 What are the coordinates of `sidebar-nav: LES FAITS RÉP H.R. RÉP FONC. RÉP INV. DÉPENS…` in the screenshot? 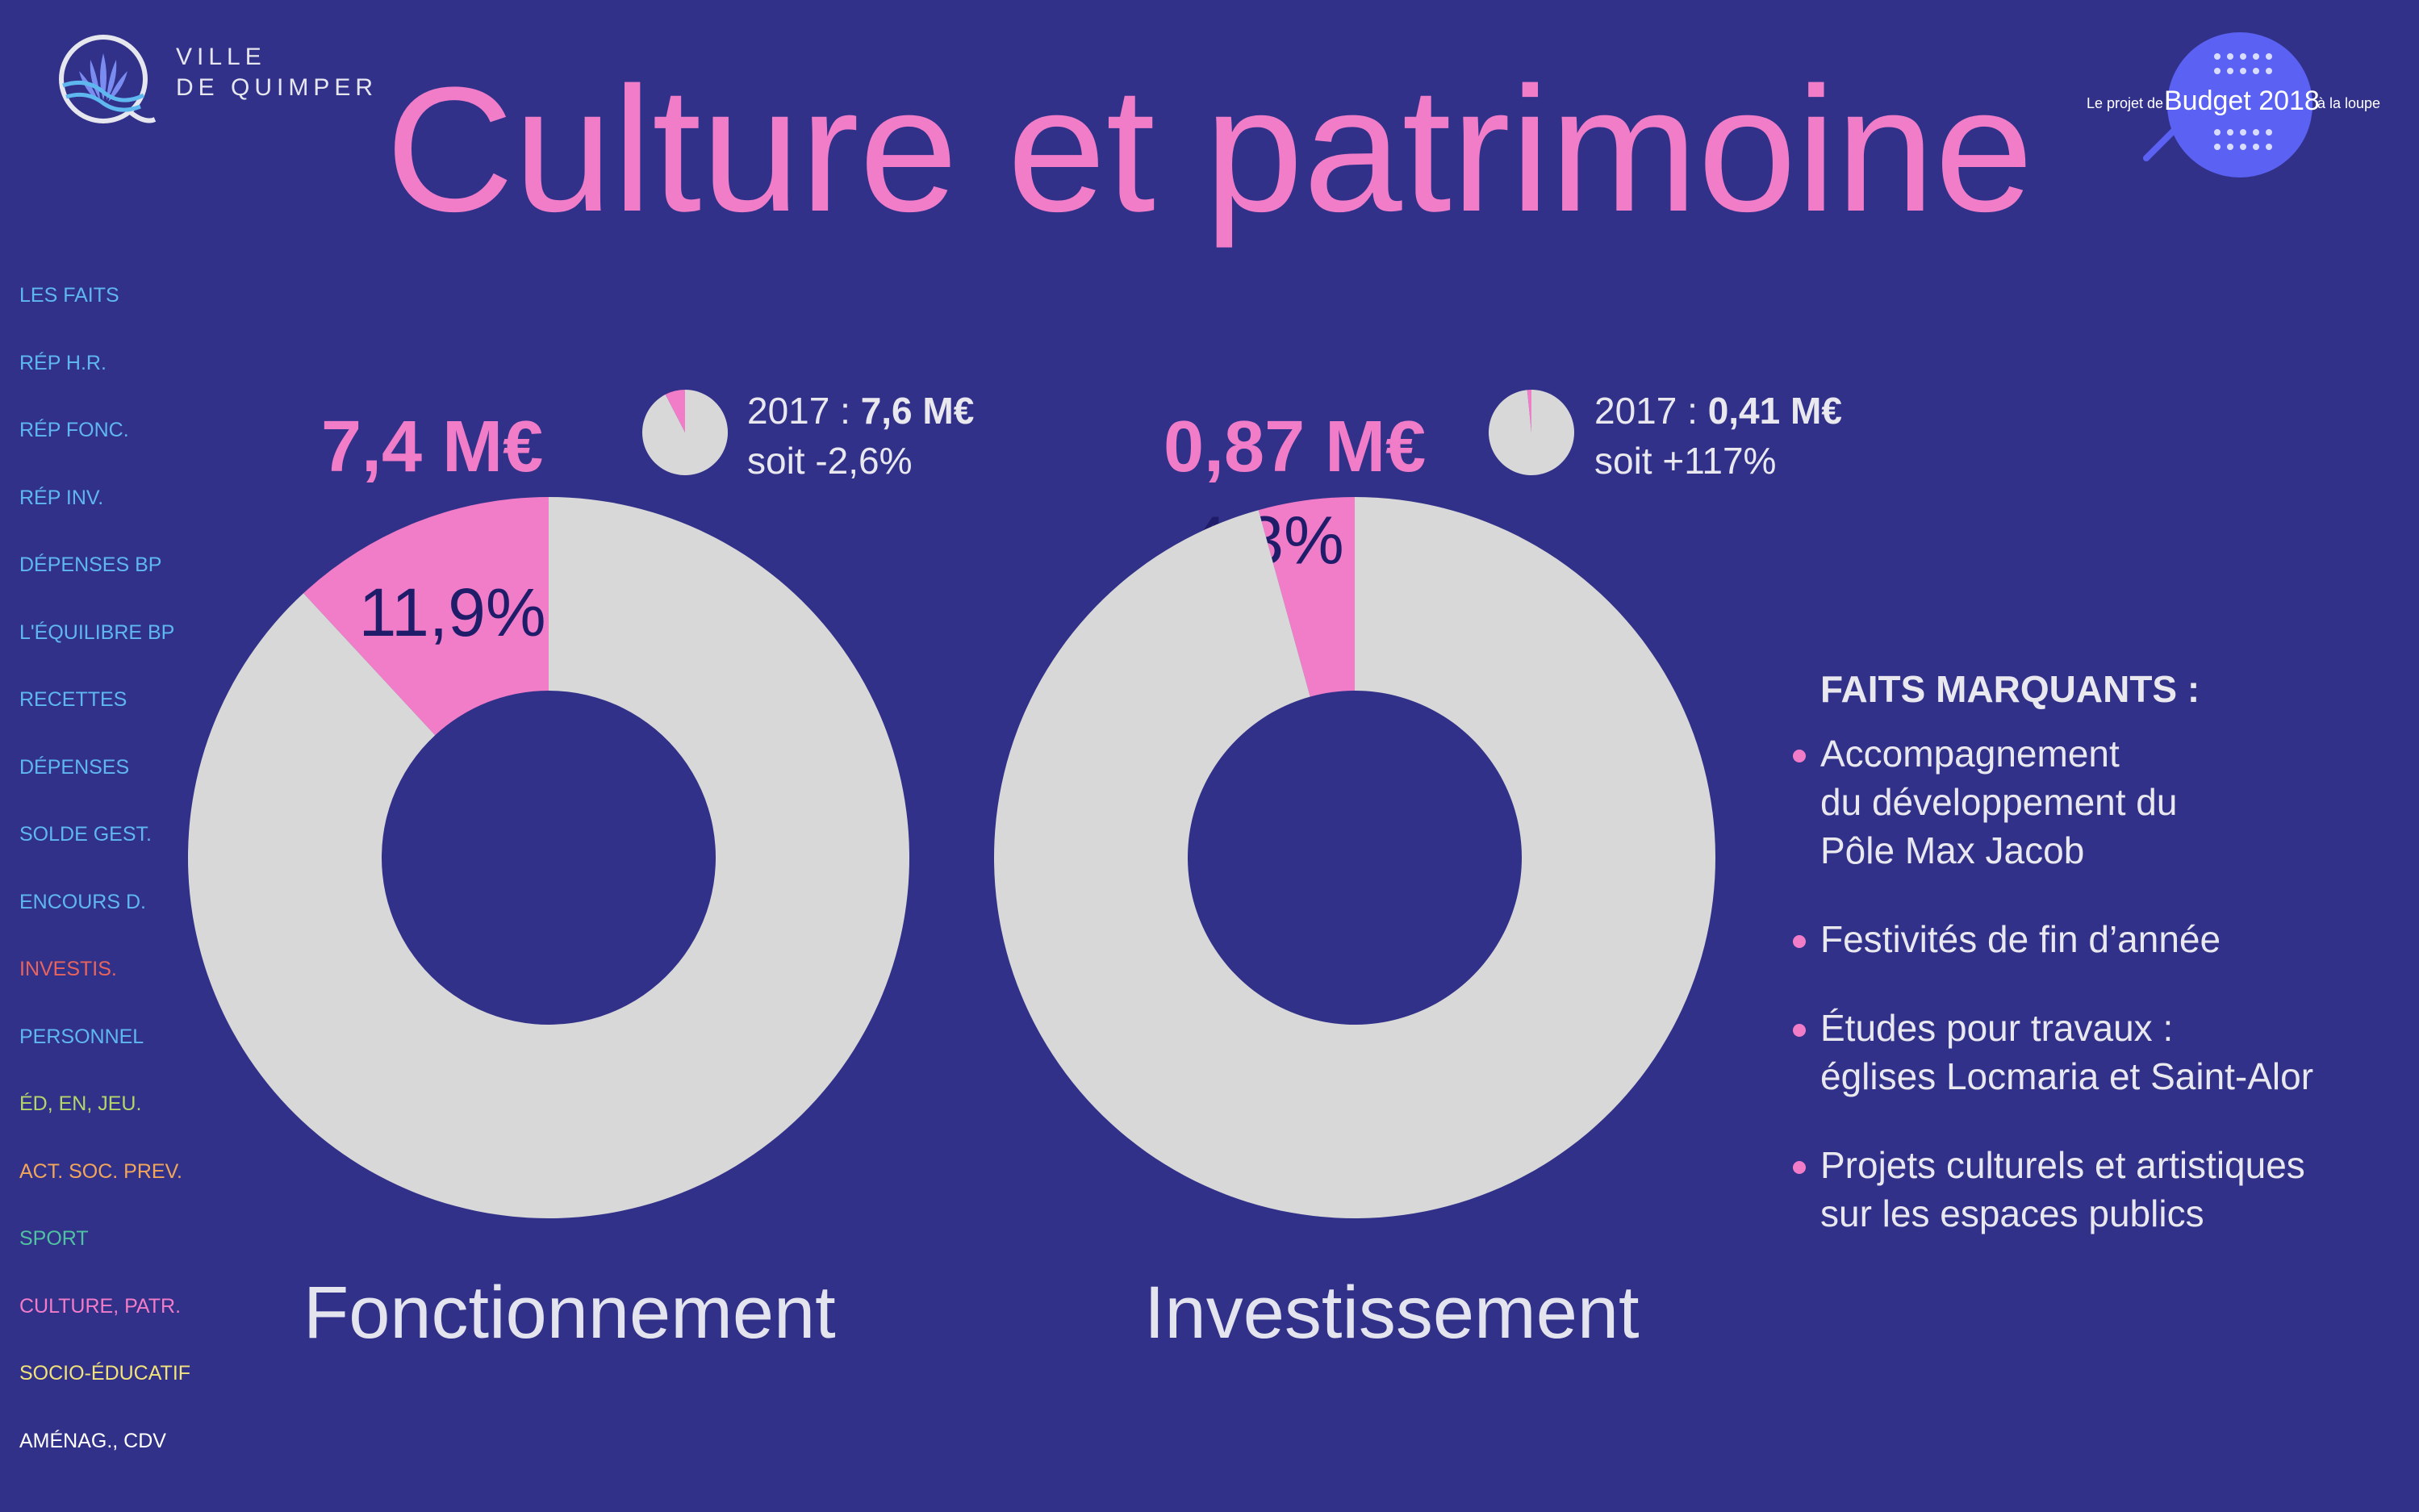 It's located at (116, 885).